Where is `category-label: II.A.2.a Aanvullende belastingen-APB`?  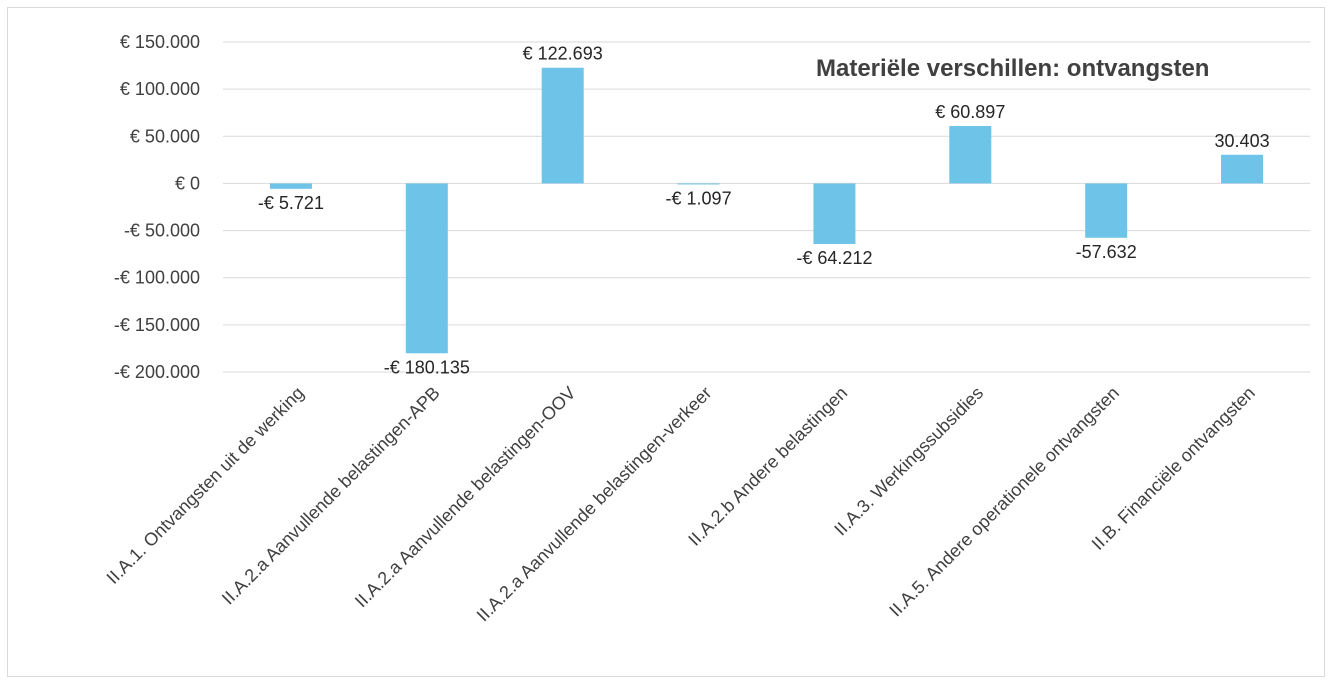
category-label: II.A.2.a Aanvullende belastingen-APB is located at coordinates (331, 496).